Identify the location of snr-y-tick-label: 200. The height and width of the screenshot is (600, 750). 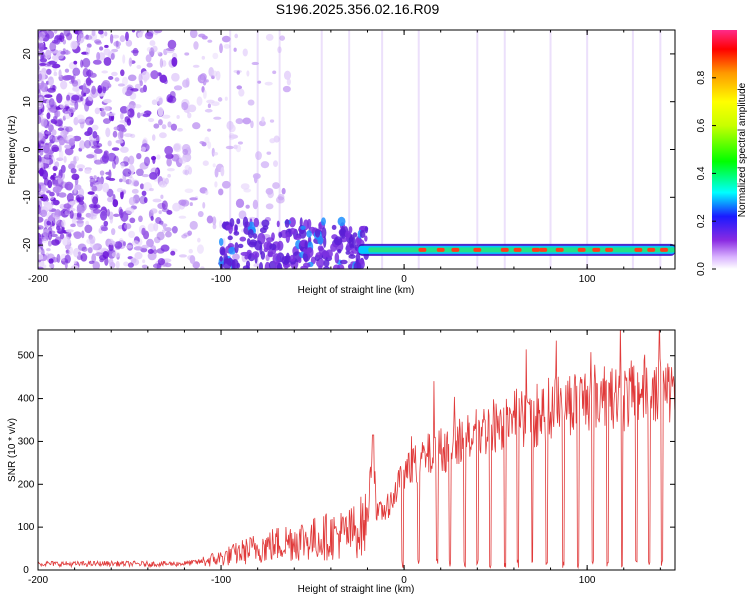
(26, 484).